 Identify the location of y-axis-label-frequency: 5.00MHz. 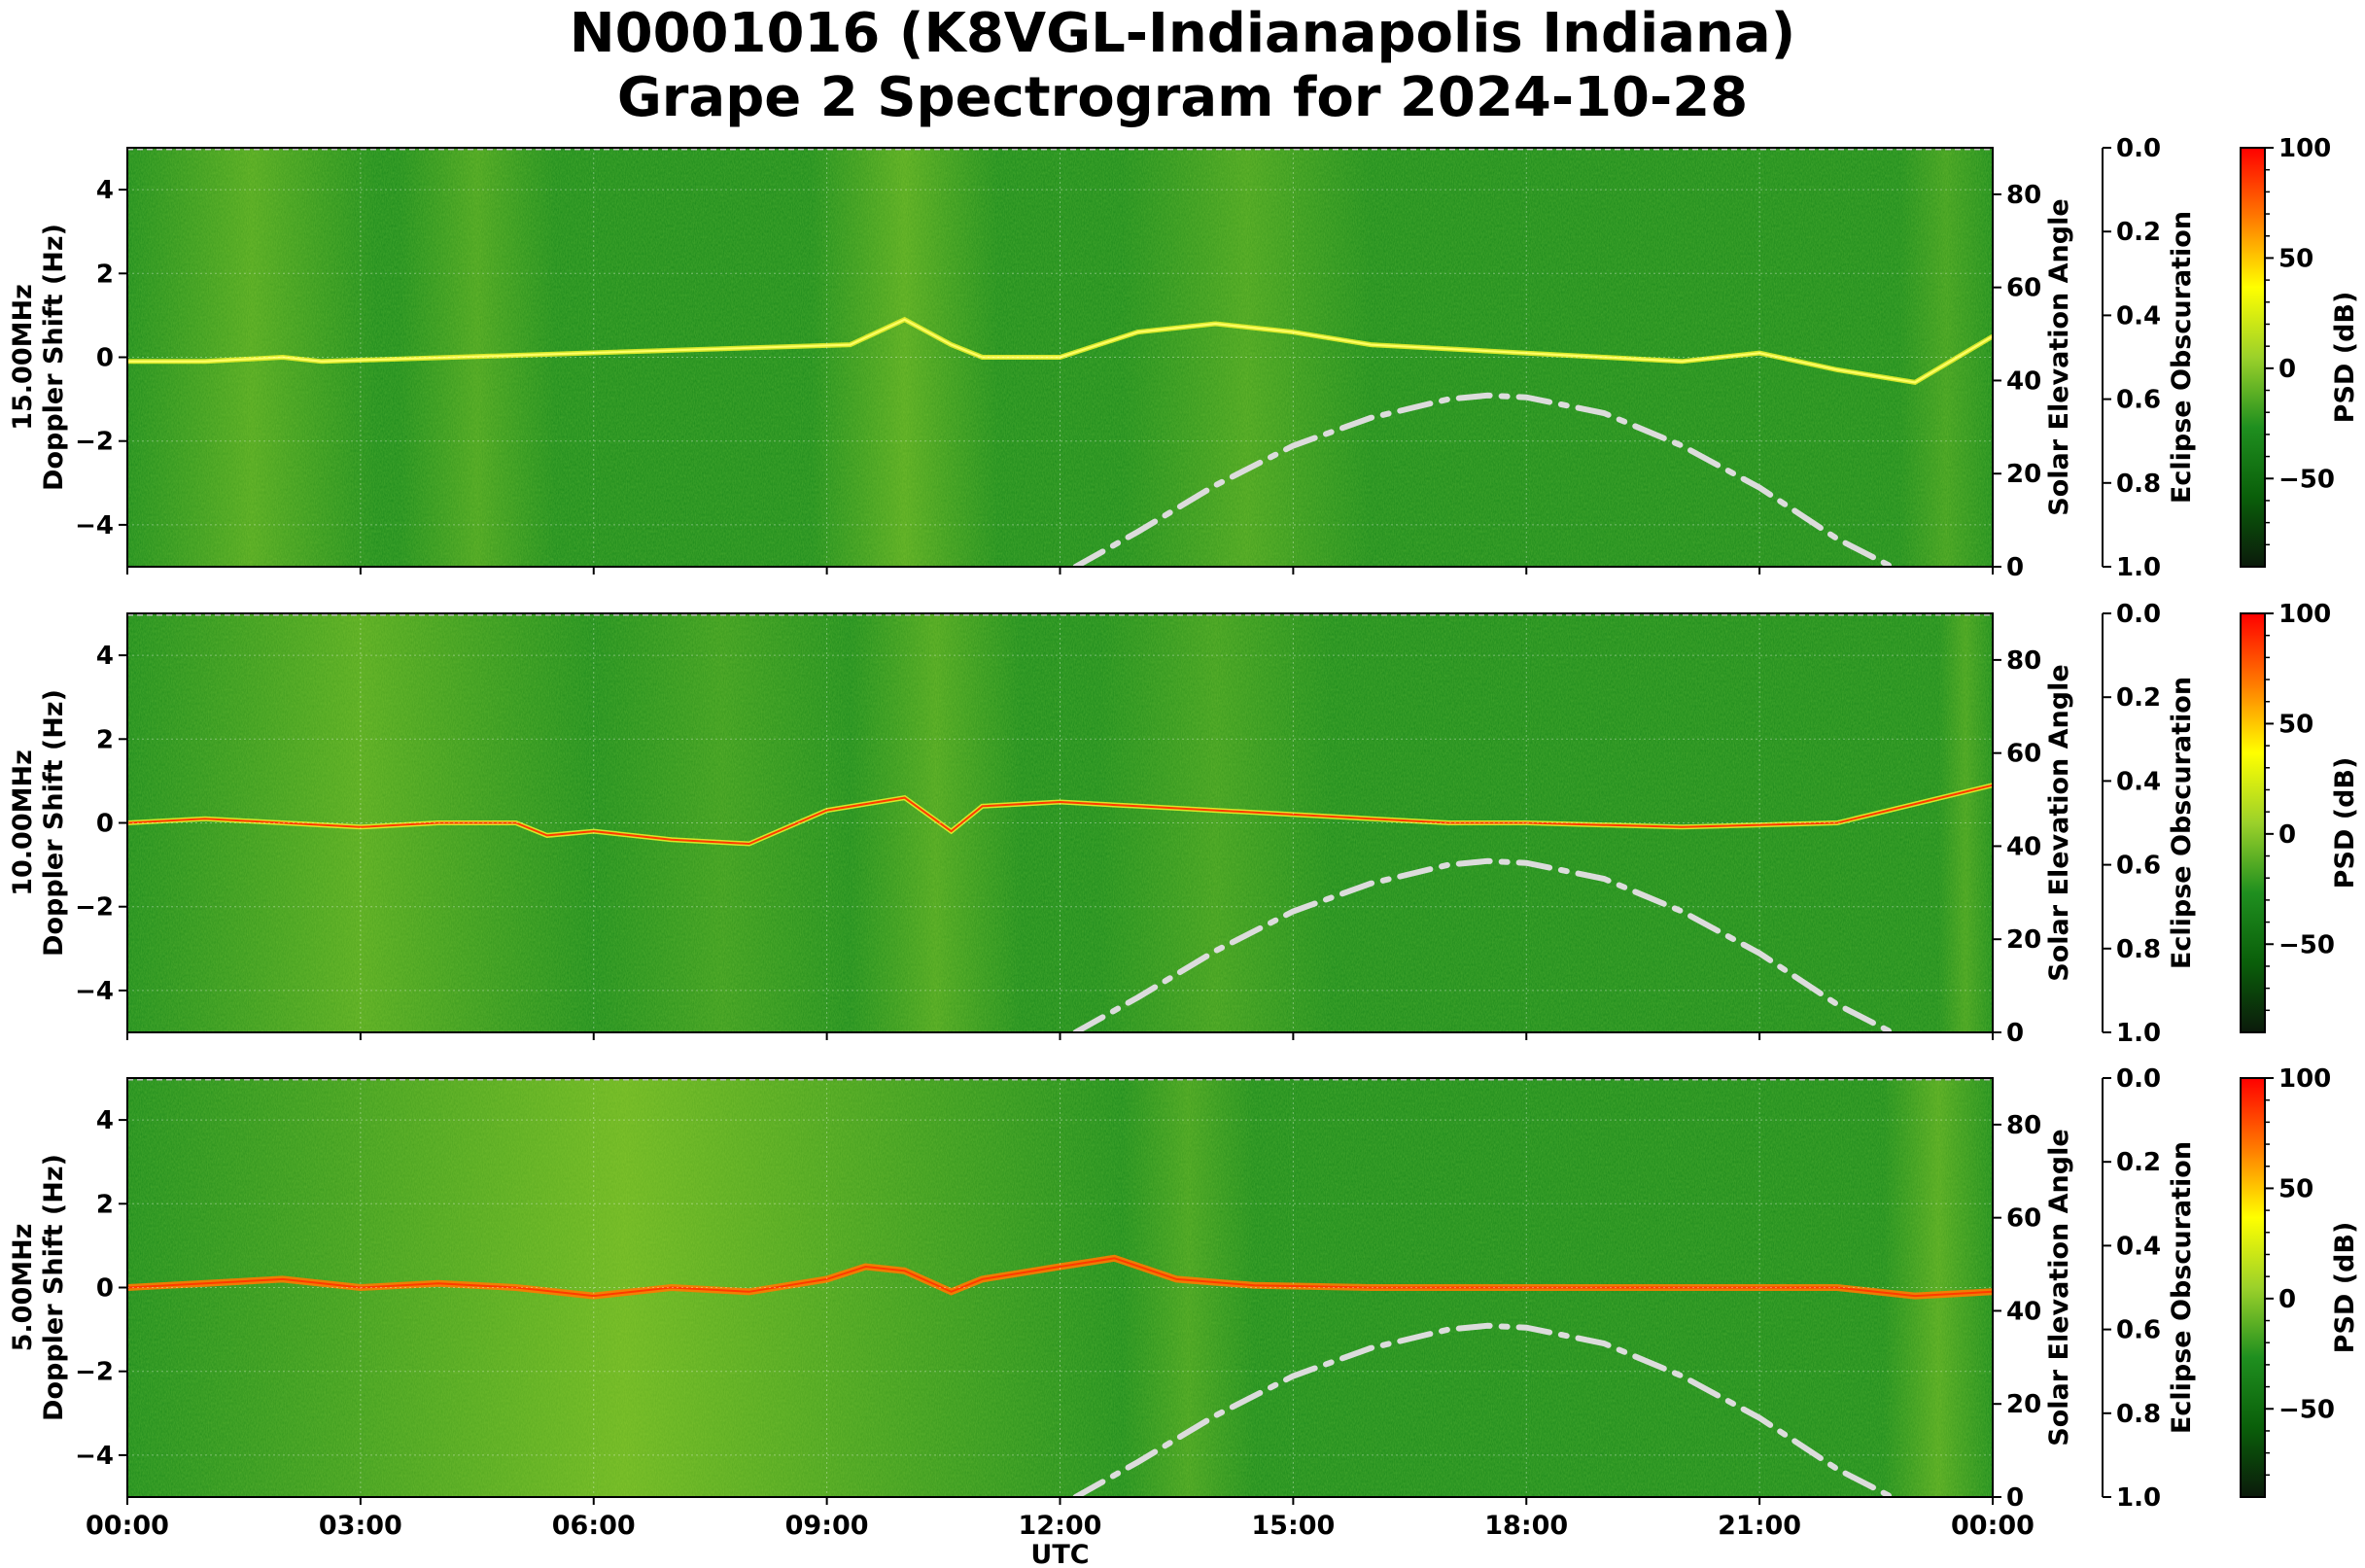
(23, 1288).